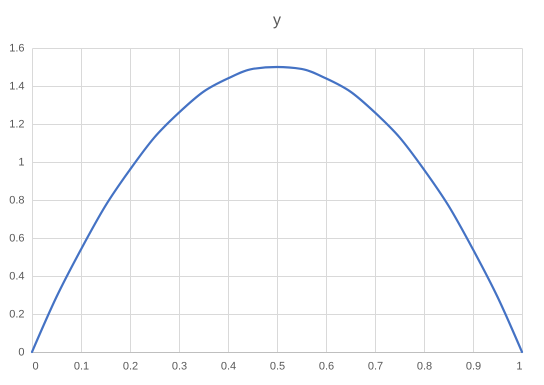 The image size is (544, 385). Describe the element at coordinates (16, 124) in the screenshot. I see `y-tick-label: 1.2` at that location.